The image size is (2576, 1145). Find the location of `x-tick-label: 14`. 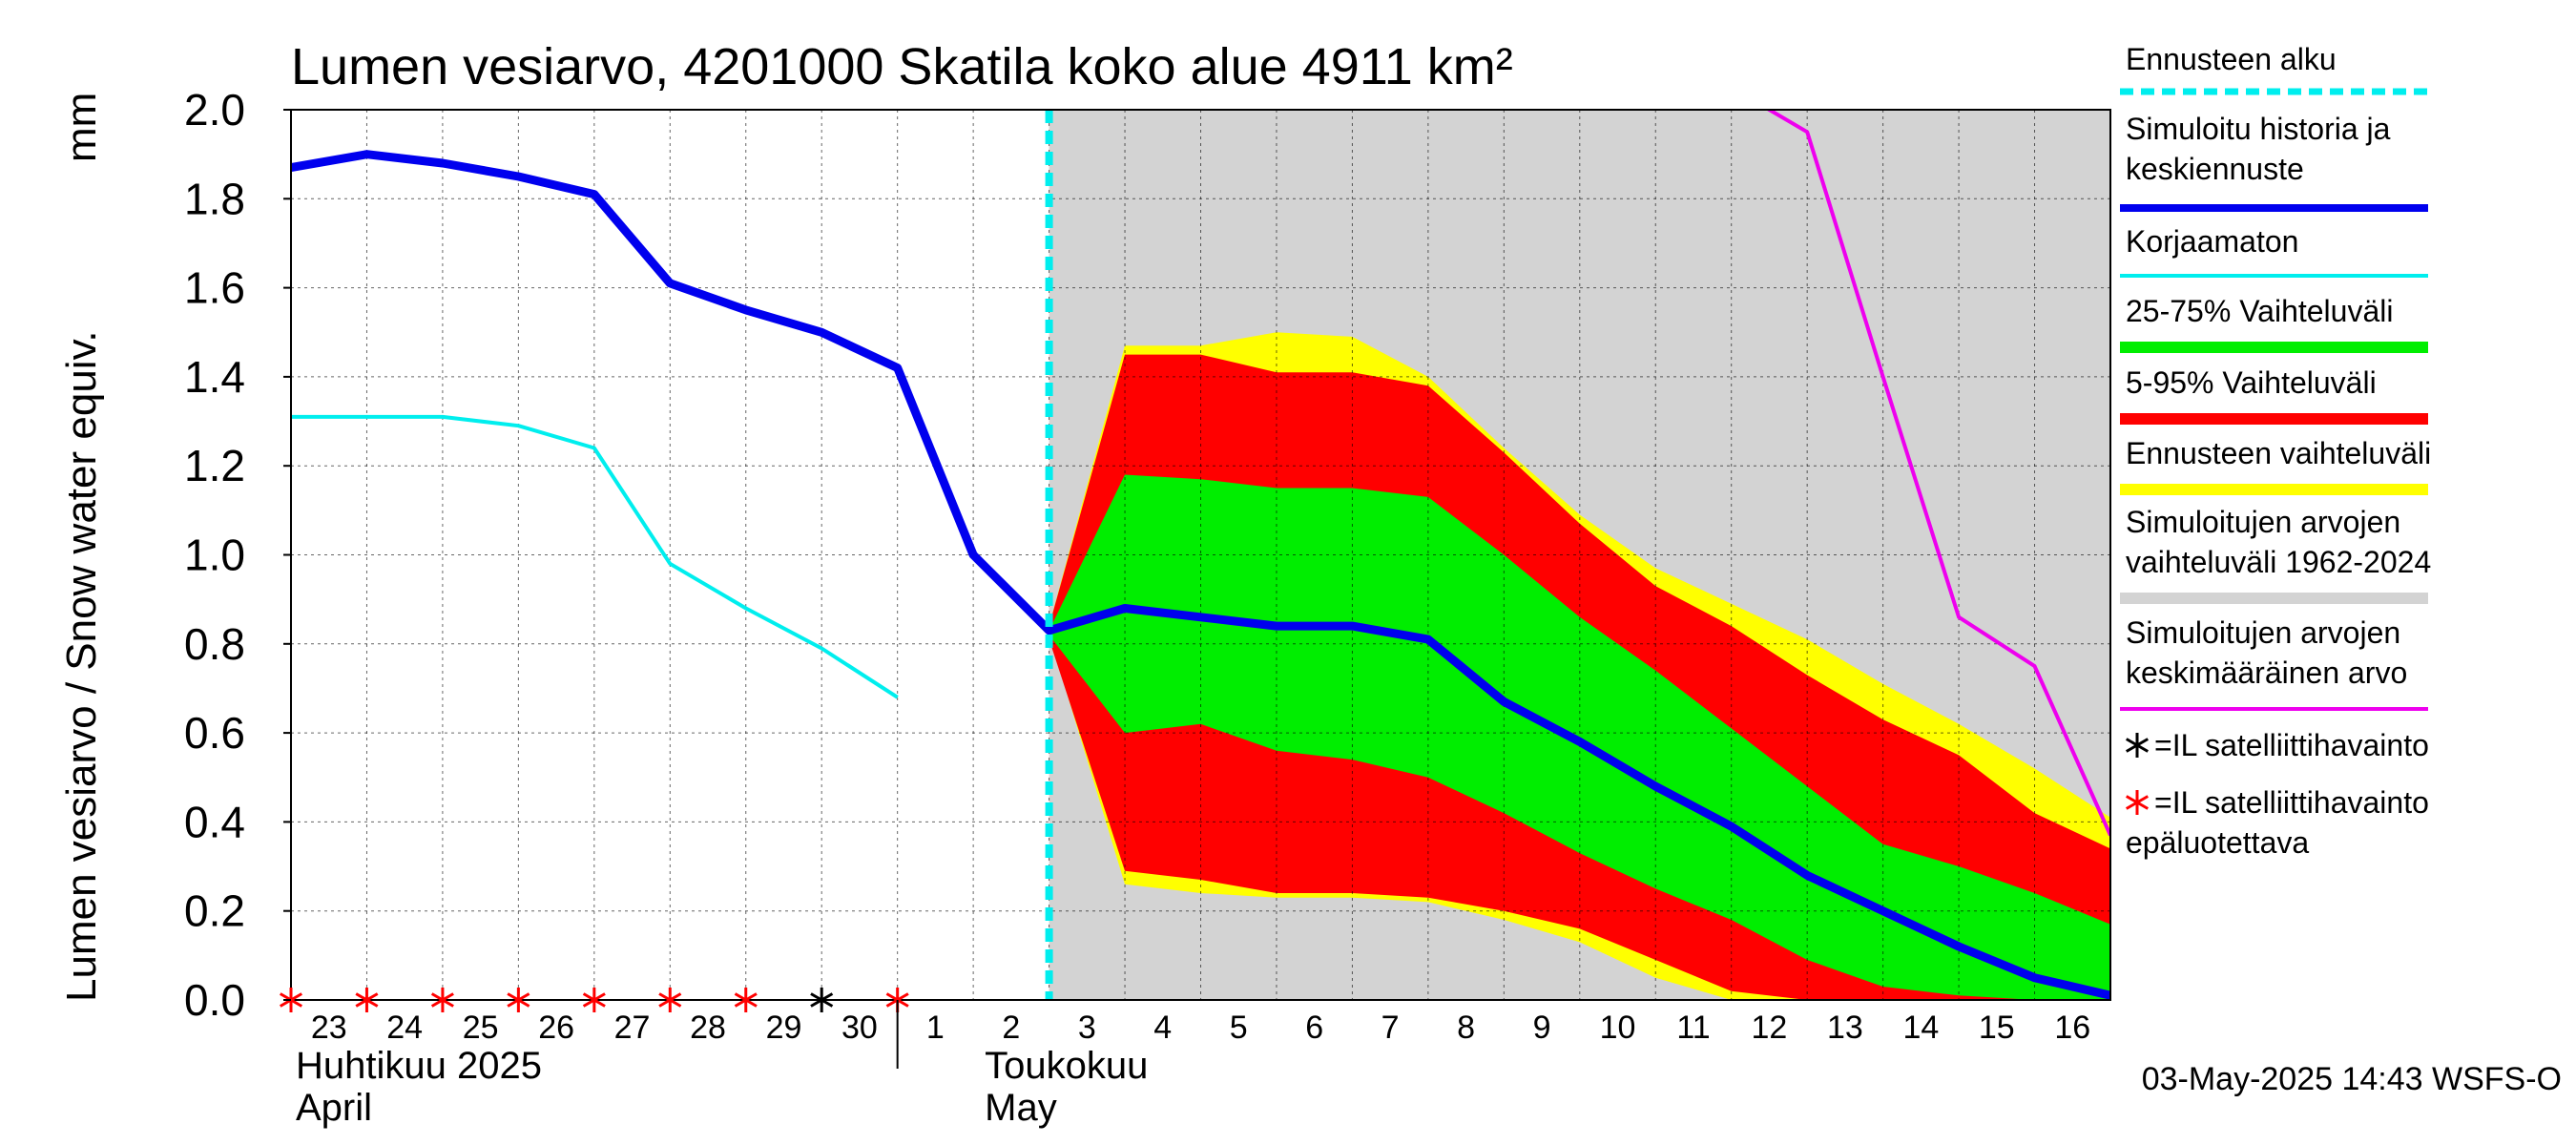

x-tick-label: 14 is located at coordinates (1920, 1028).